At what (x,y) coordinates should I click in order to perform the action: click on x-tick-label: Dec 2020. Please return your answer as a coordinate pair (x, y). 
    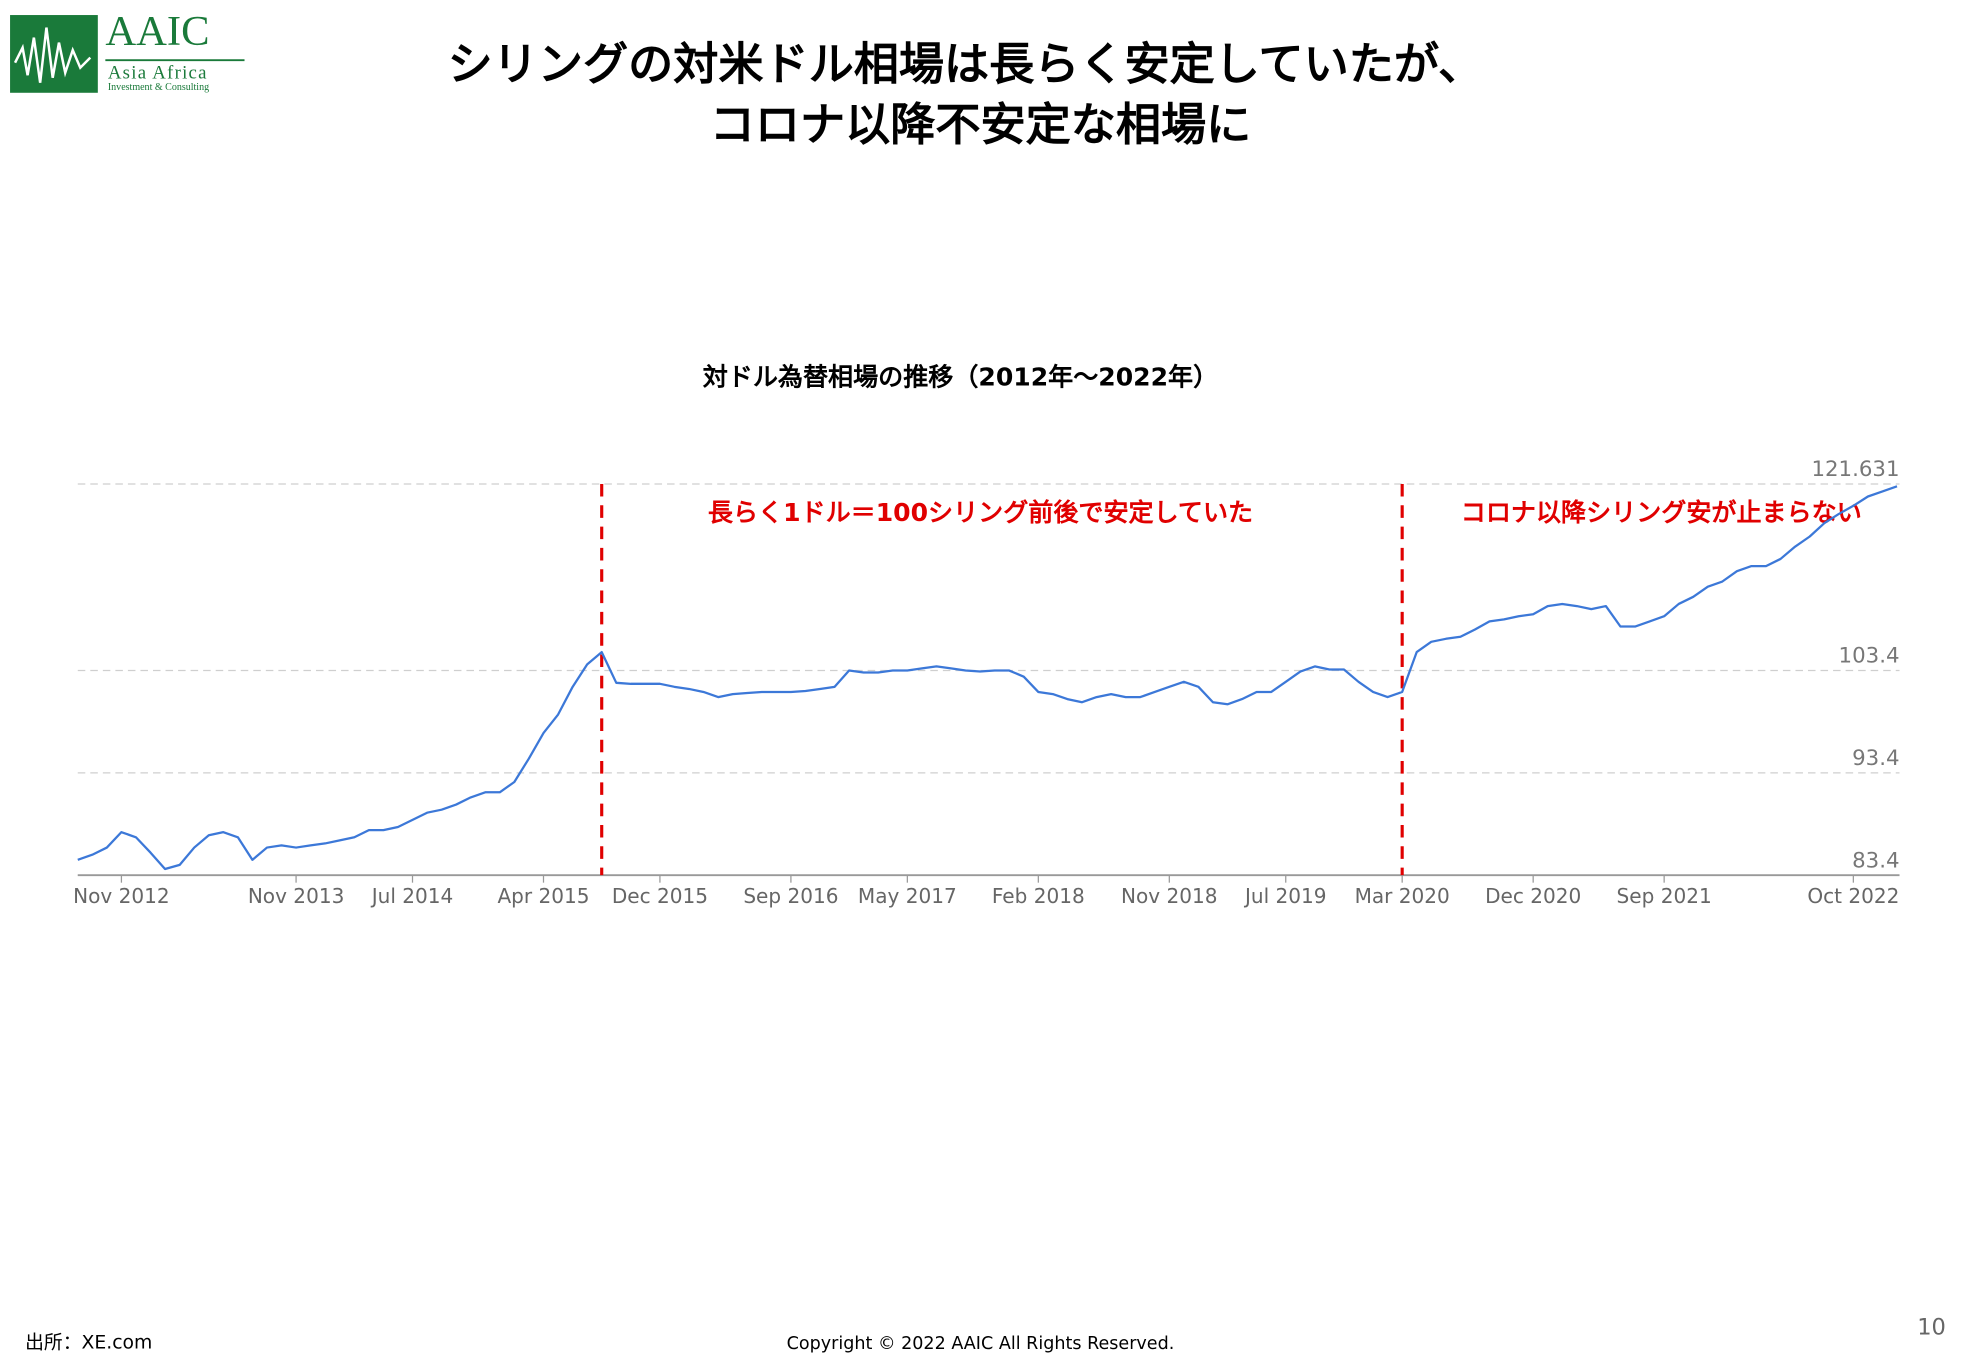
    Looking at the image, I should click on (1533, 896).